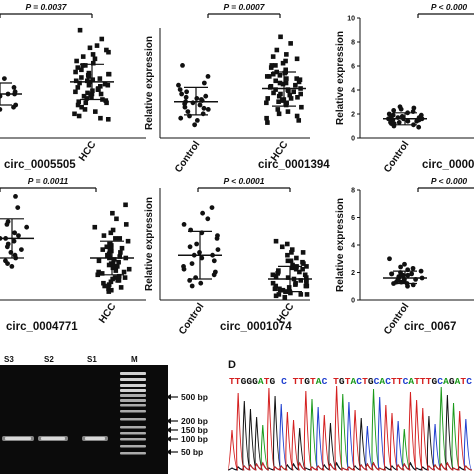 The image size is (474, 474). I want to click on y-tick-label: 10, so click(351, 19).